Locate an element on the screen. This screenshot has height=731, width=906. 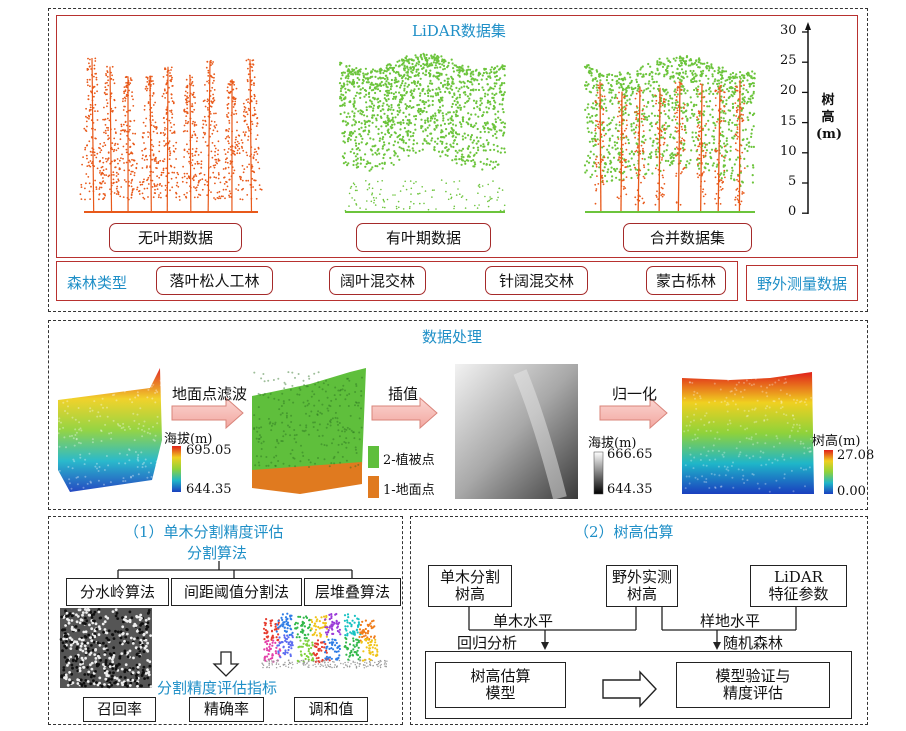
validation-box: 模型验证与 精度评估 is located at coordinates (753, 685).